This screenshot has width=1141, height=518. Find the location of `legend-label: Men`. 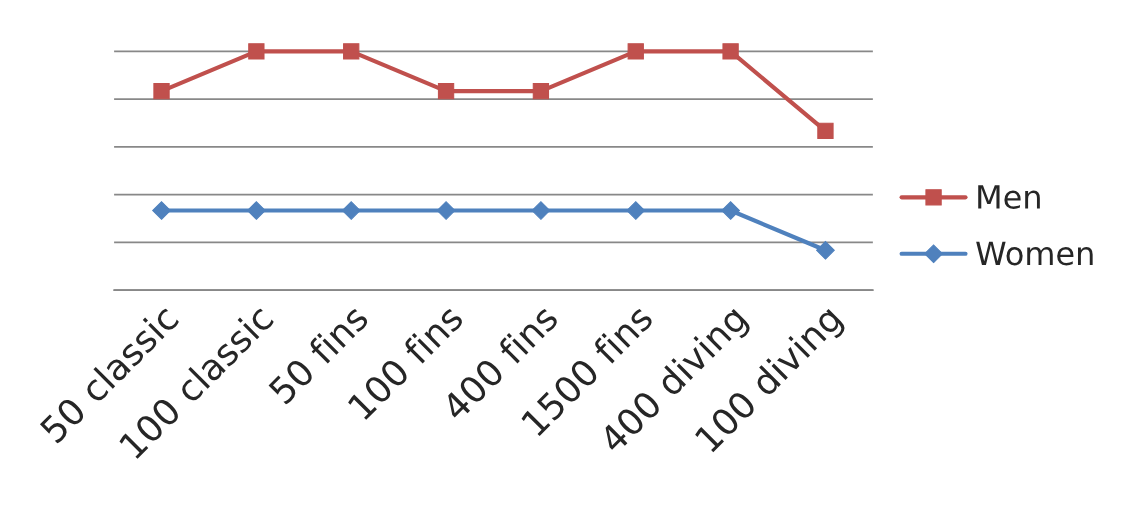

legend-label: Men is located at coordinates (1009, 197).